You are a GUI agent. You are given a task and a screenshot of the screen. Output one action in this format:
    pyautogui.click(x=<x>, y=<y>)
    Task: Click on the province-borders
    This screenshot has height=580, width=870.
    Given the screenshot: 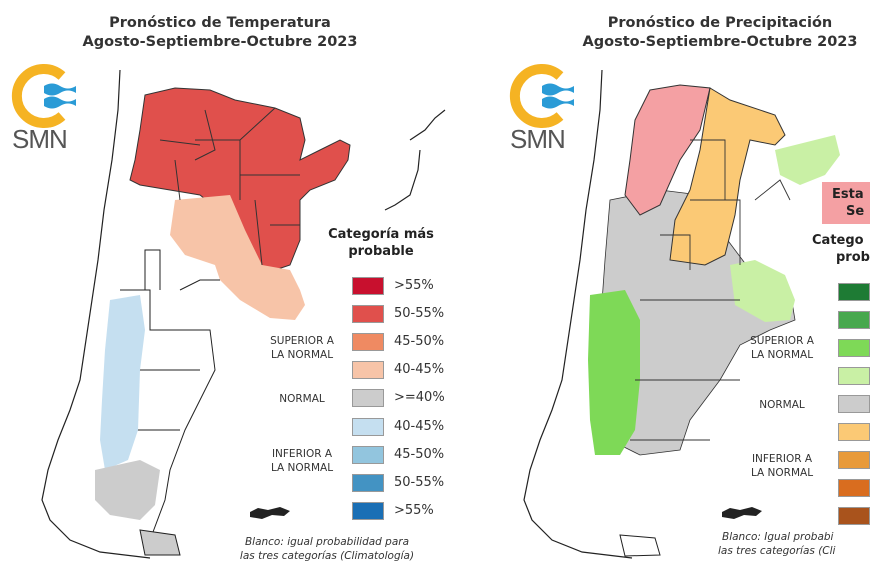 What is the action you would take?
    pyautogui.click(x=710, y=290)
    